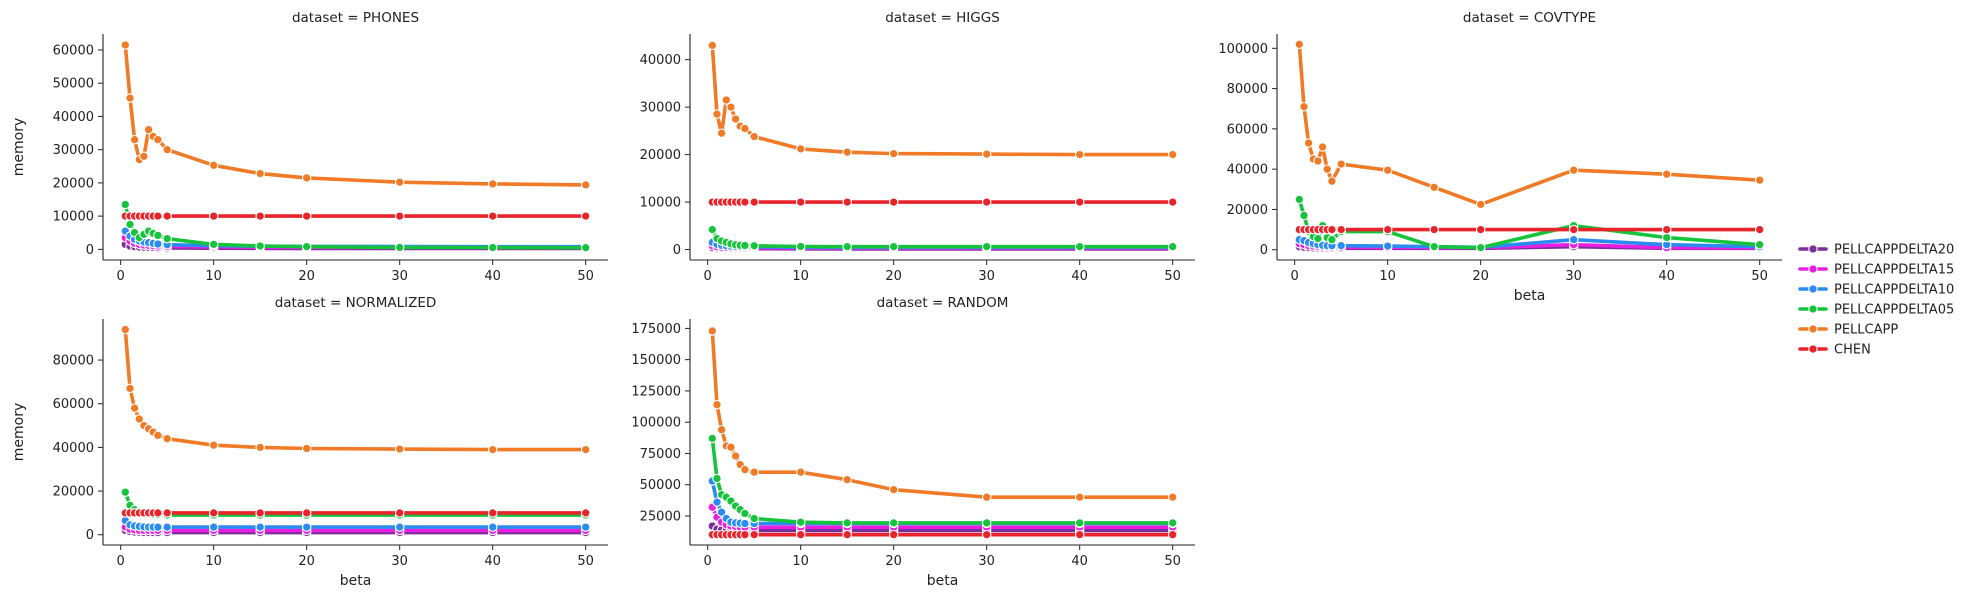 This screenshot has width=1978, height=604. Describe the element at coordinates (1876, 270) in the screenshot. I see `legend-item-pellcappdelta15: PELLCAPPDELTA15` at that location.